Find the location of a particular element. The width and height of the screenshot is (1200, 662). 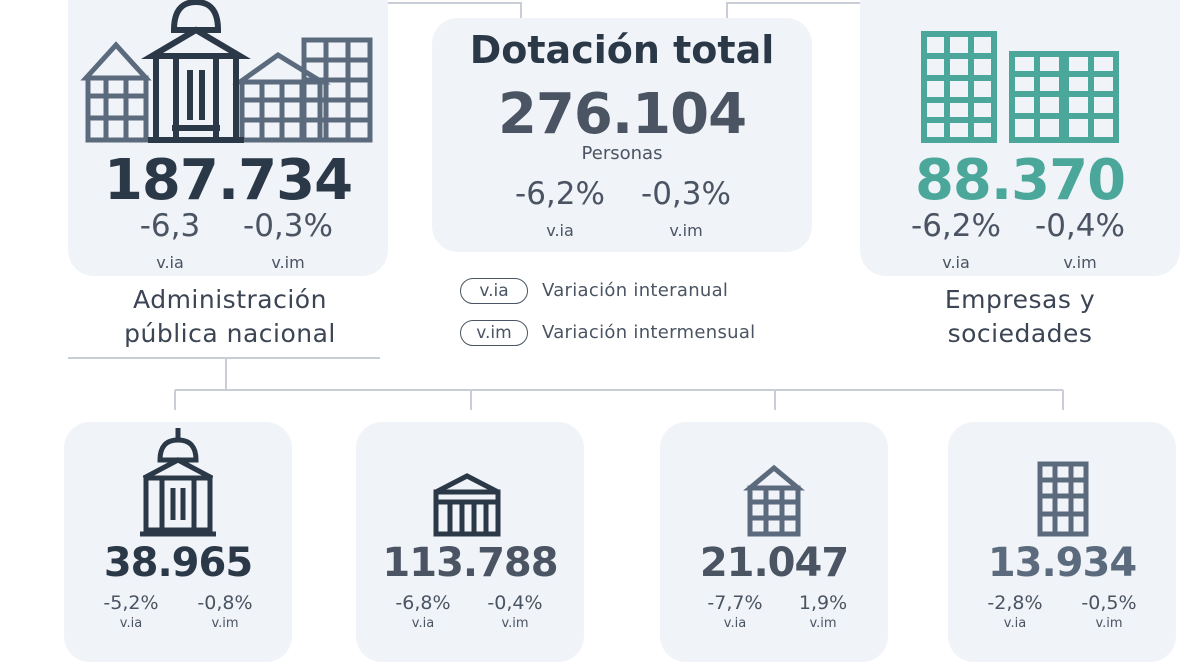

total-via: -6,2% is located at coordinates (560, 194).